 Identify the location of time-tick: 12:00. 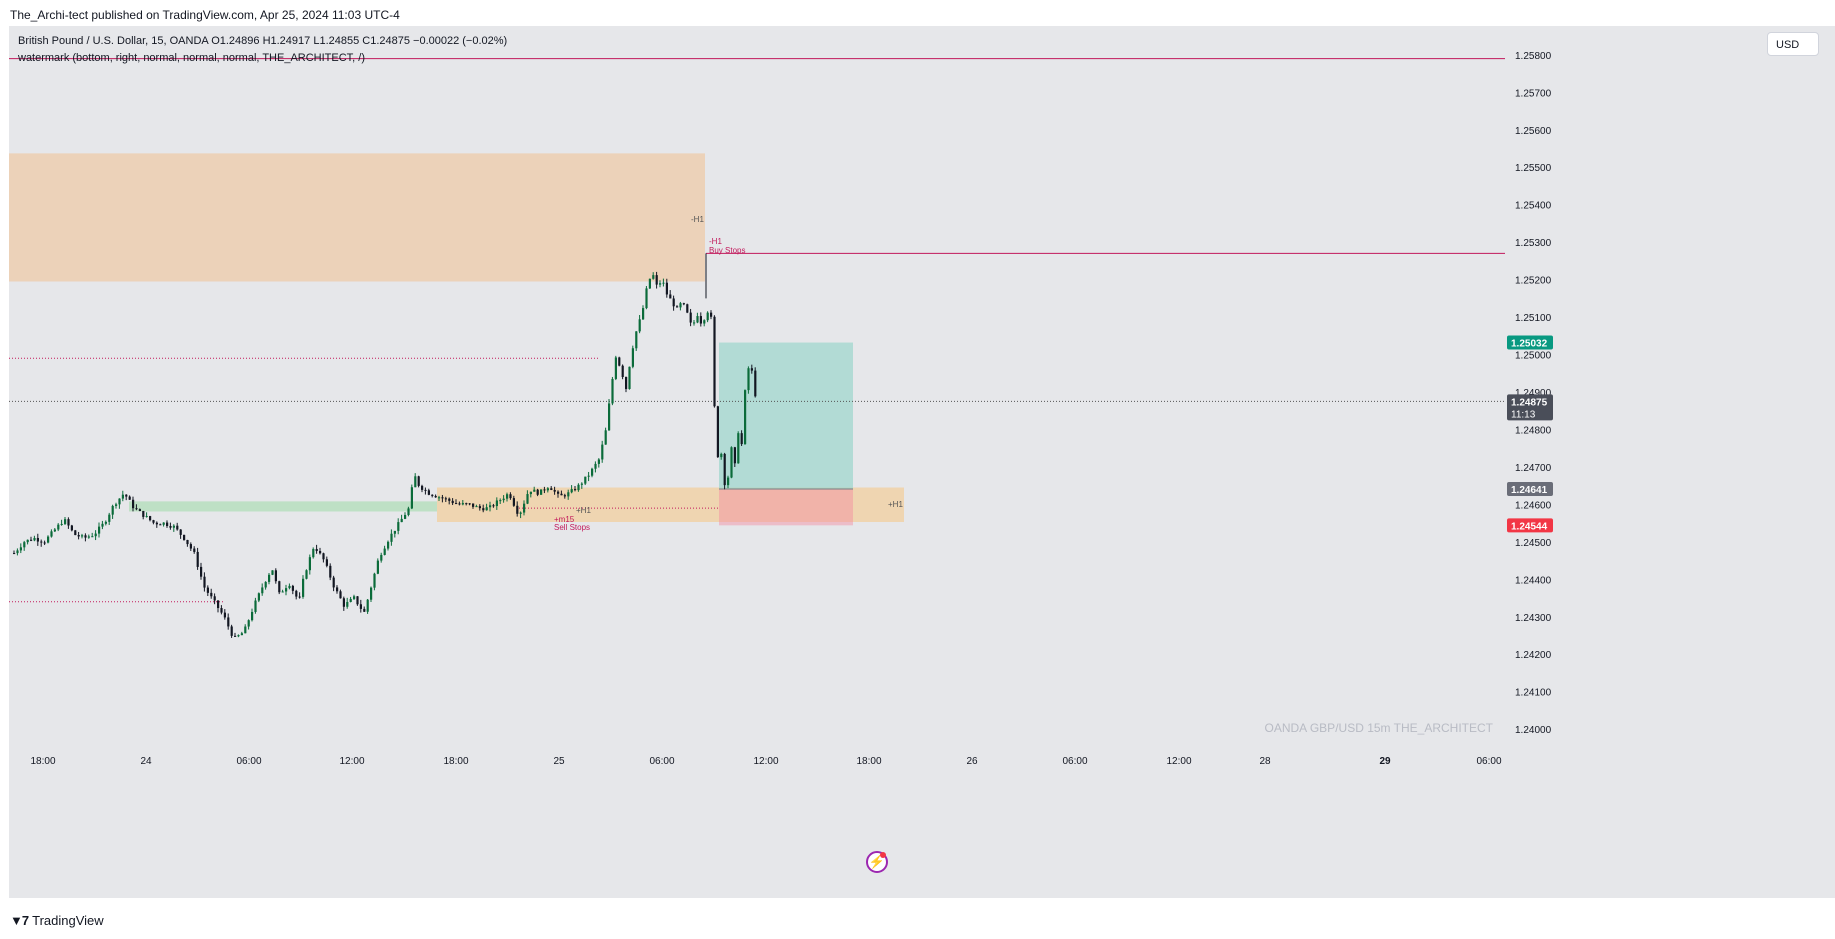
(1178, 761).